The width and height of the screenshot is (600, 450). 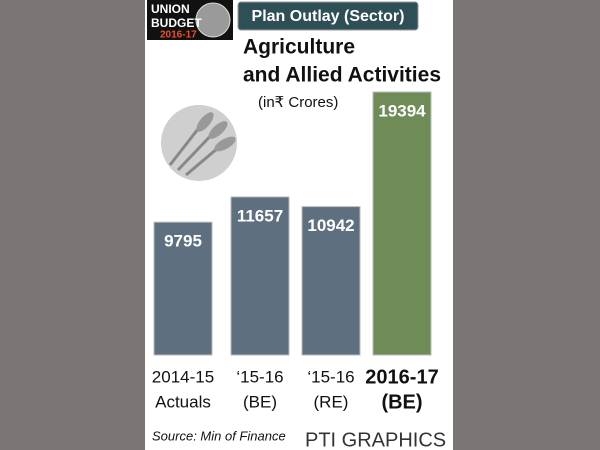 What do you see at coordinates (401, 377) in the screenshot?
I see `x-tick-label: 2016-17` at bounding box center [401, 377].